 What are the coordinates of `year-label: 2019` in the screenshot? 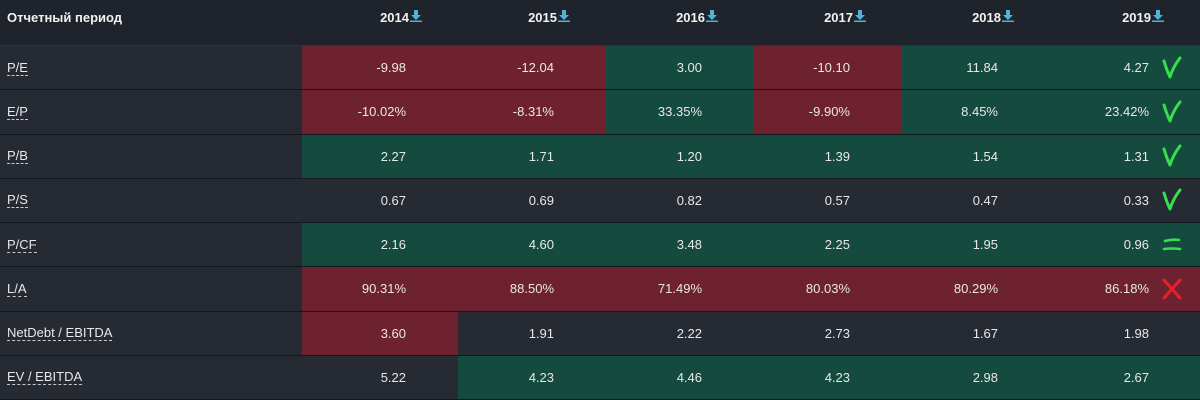 It's located at (1136, 17).